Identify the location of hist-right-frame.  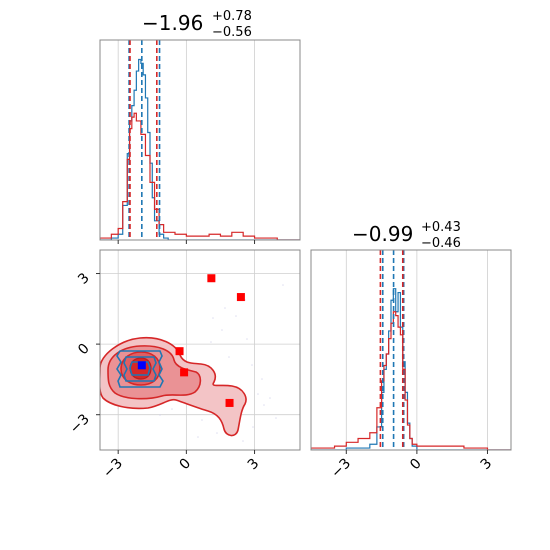
(411, 350).